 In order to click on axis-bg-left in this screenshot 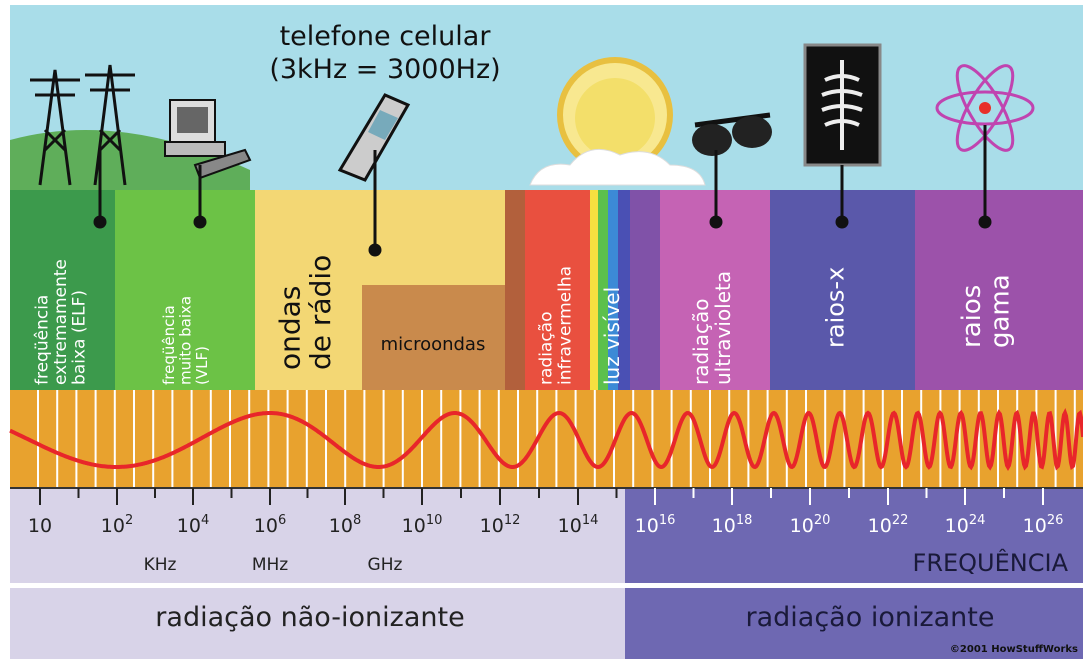, I will do `click(317, 535)`.